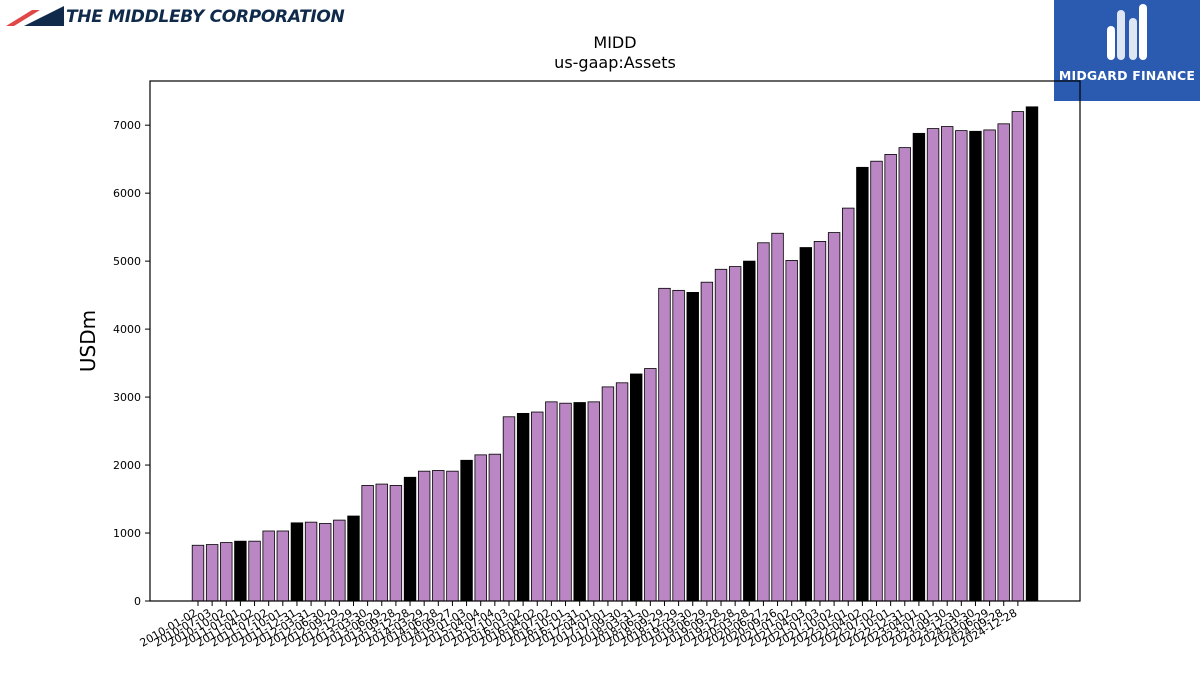 This screenshot has width=1200, height=675. I want to click on y-tick-label: 6000, so click(127, 193).